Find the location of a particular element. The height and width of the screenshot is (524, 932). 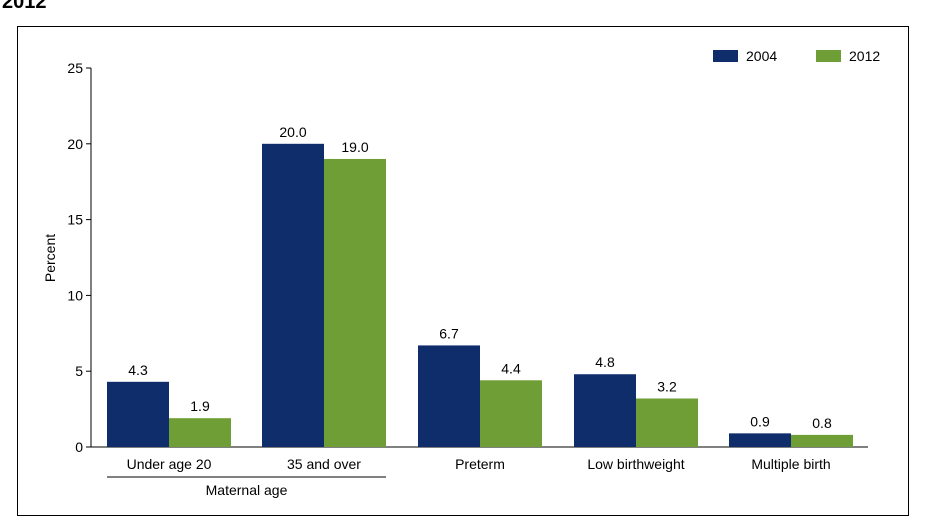

chart-title-fragment: 2012 is located at coordinates (24, 6).